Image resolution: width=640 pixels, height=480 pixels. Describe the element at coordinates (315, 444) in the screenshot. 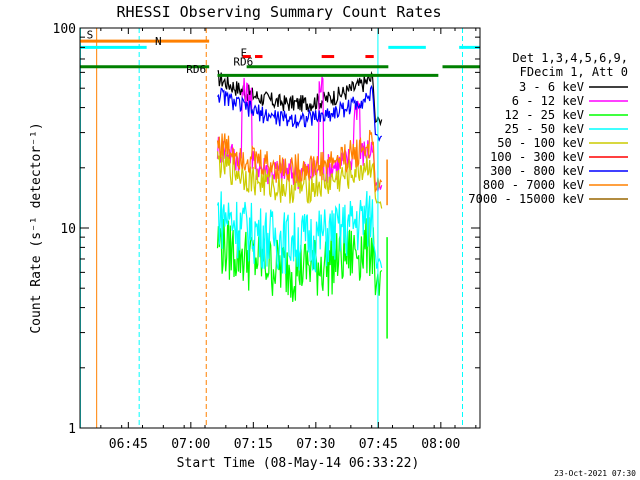

I see `x-tick-label-4: 07:30` at that location.